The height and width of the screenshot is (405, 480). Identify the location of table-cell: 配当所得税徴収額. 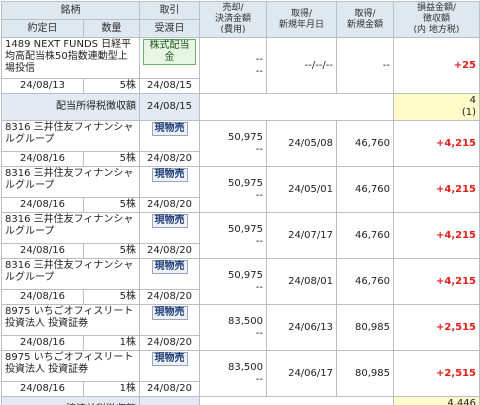
(70, 107).